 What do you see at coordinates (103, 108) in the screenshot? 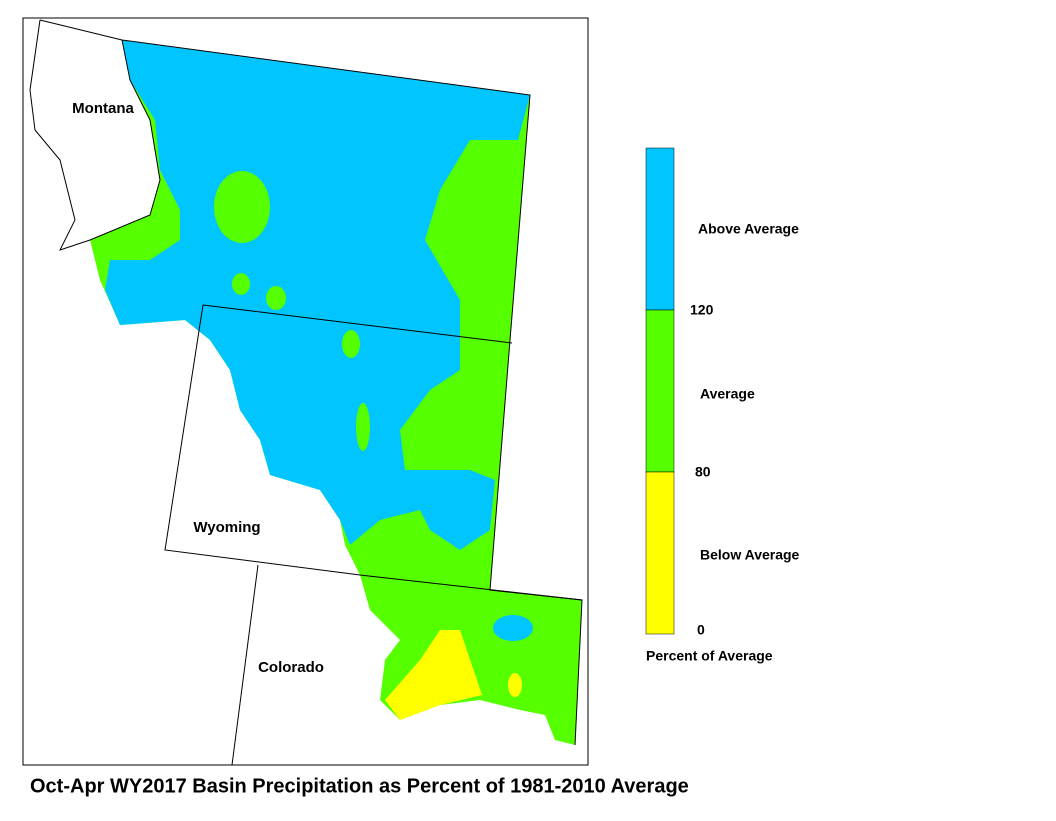
I see `state-label: Montana` at bounding box center [103, 108].